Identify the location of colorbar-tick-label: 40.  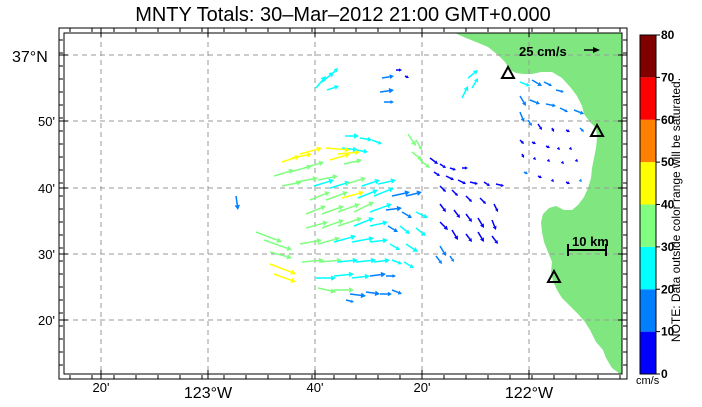
(668, 205).